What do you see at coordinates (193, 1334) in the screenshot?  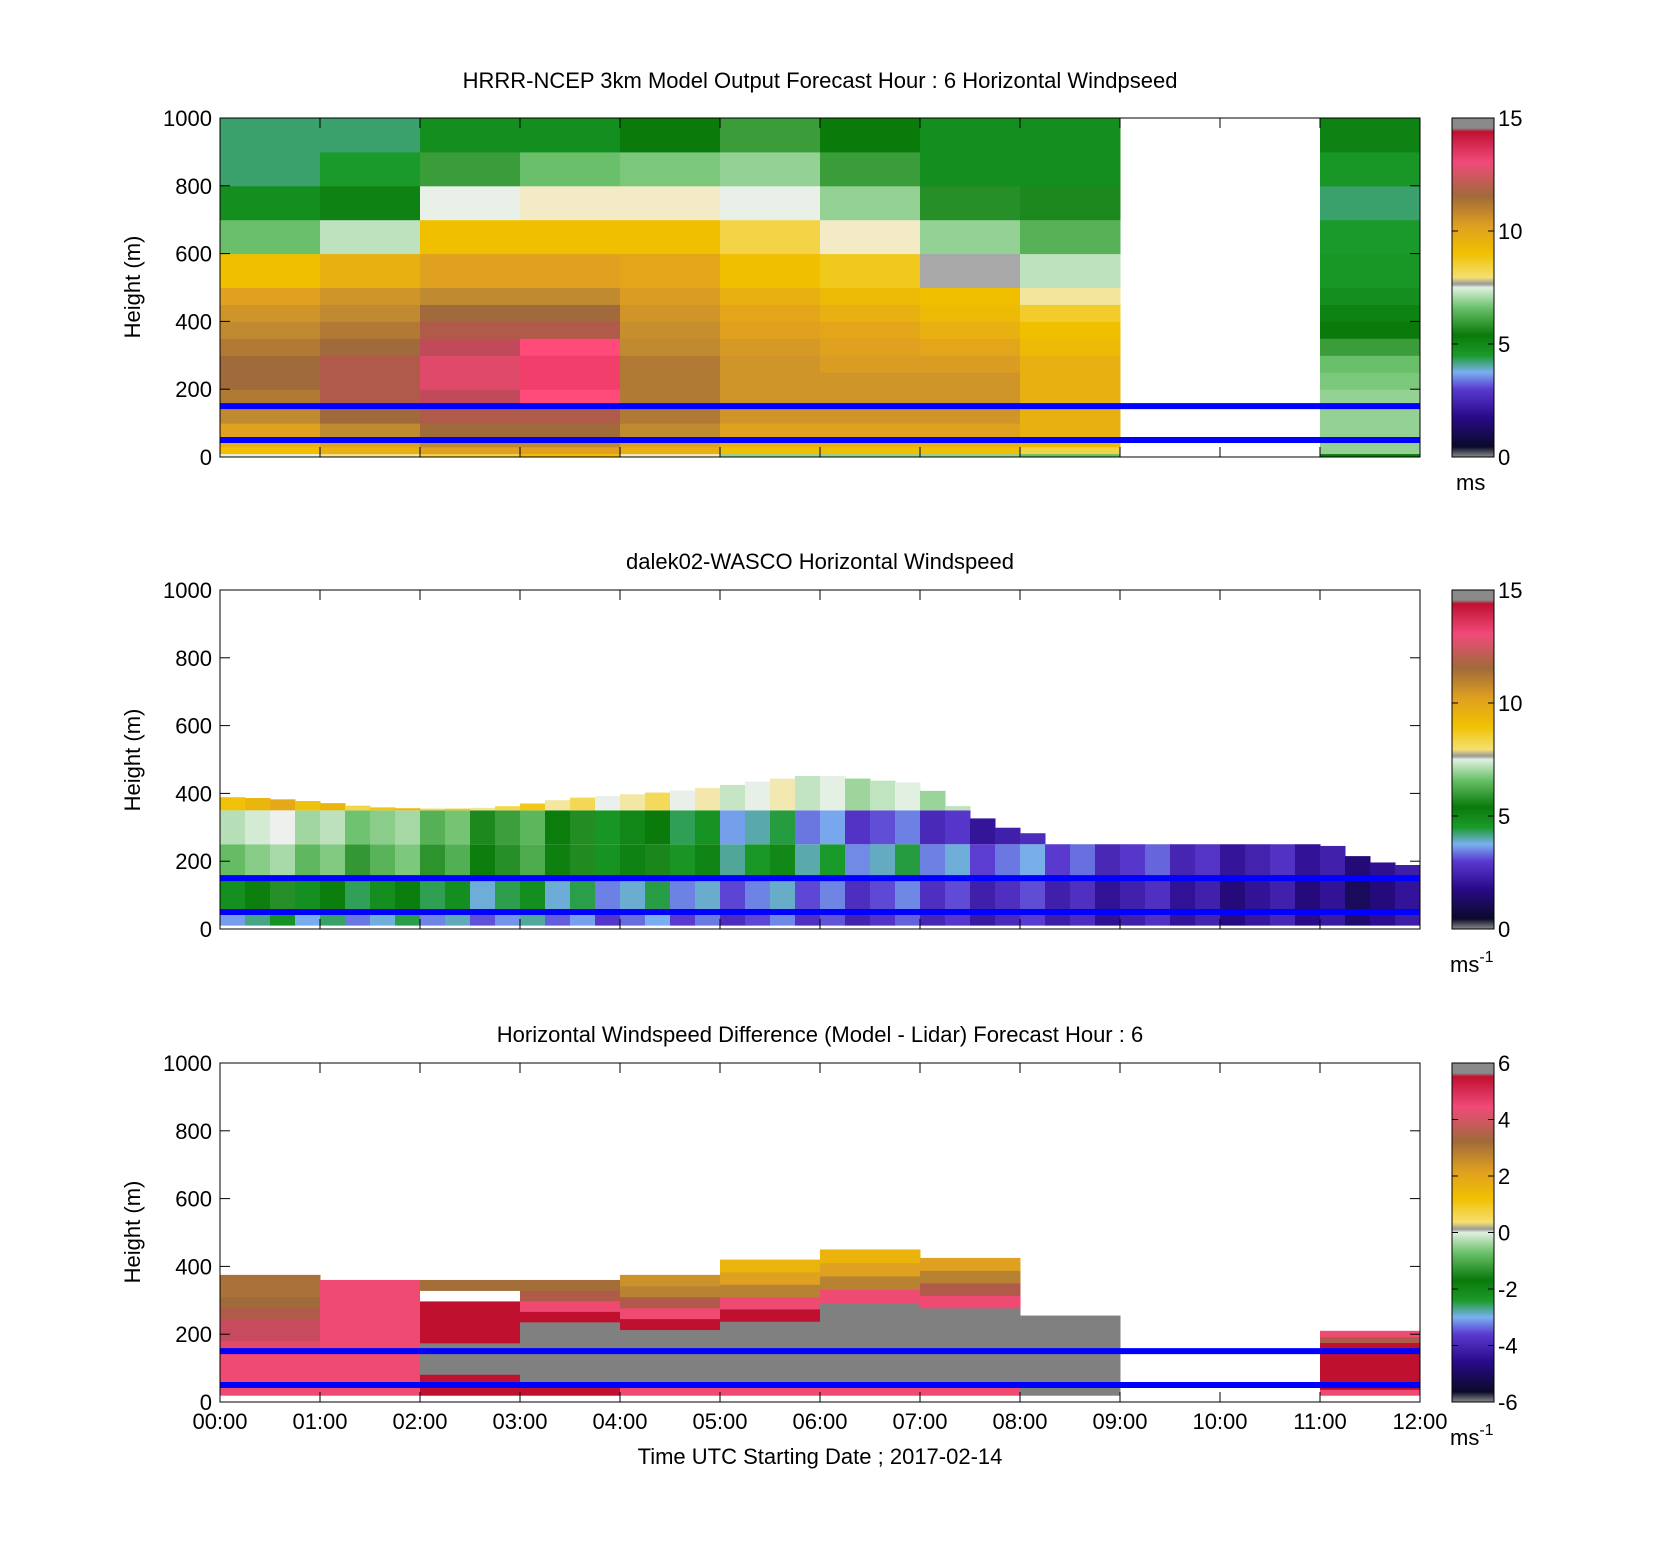 I see `y-tick-label: 200` at bounding box center [193, 1334].